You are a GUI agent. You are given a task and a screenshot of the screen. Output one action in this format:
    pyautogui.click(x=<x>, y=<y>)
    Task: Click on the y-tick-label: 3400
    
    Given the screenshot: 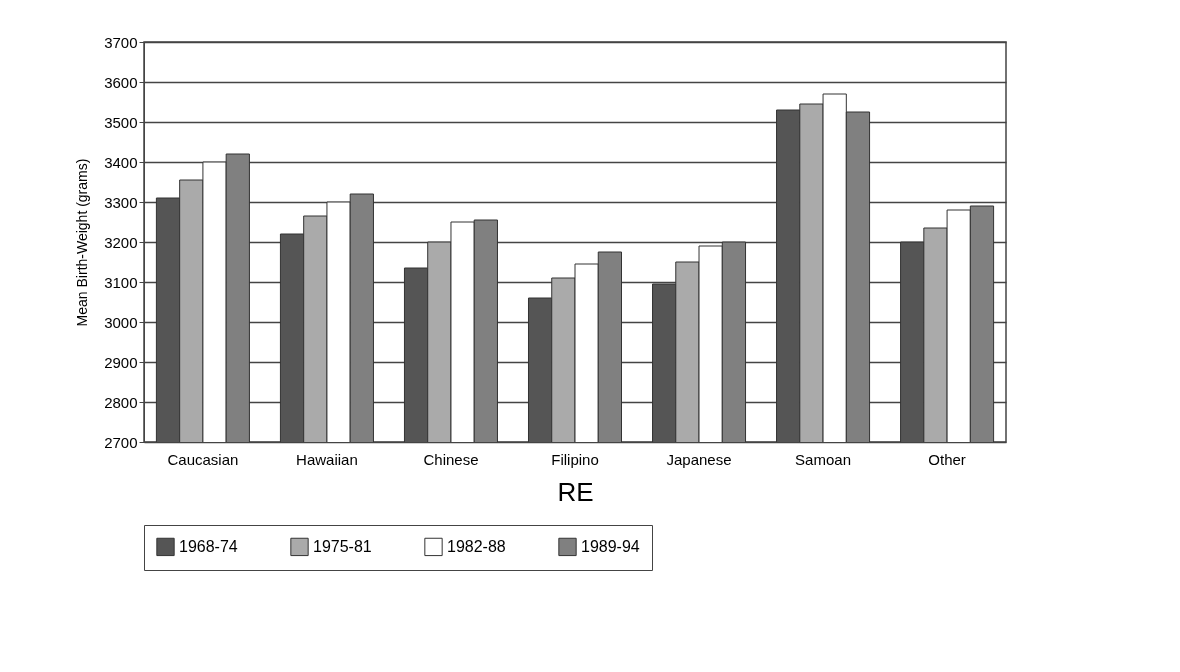 What is the action you would take?
    pyautogui.click(x=121, y=162)
    